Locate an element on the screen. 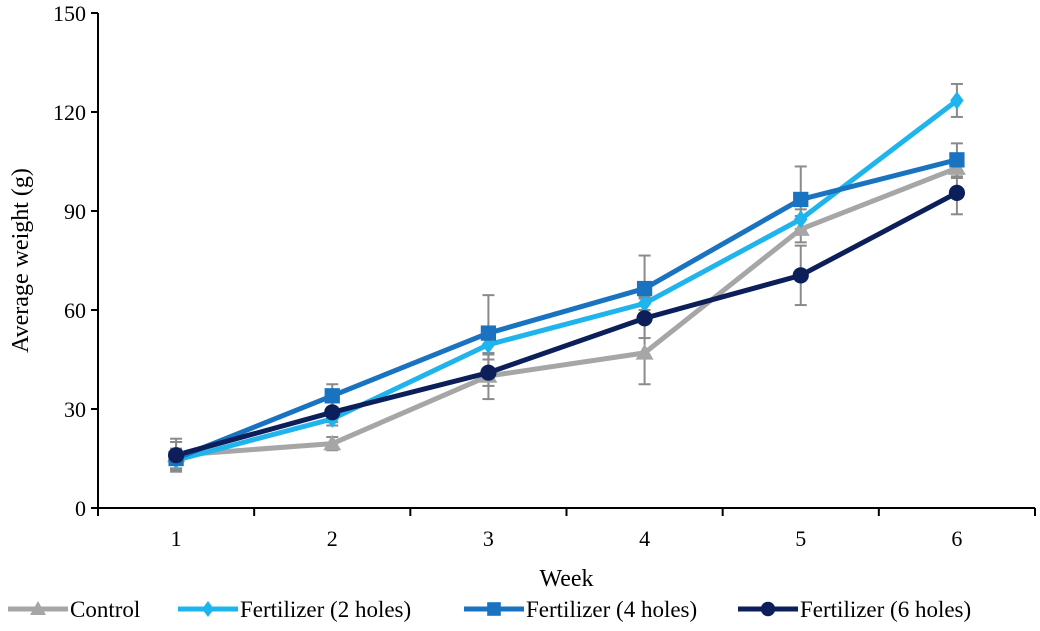 This screenshot has height=631, width=1040. legend-label: Fertilizer (4 holes) is located at coordinates (611, 609).